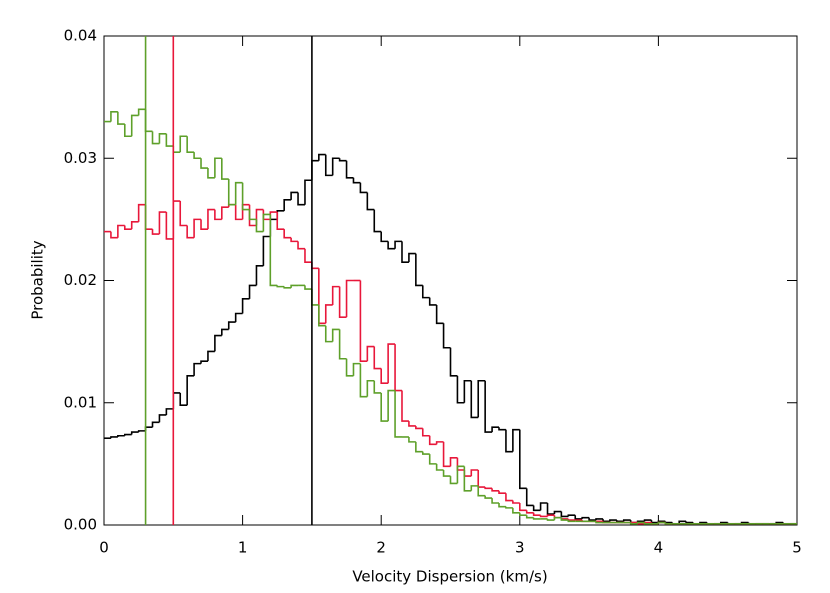  Describe the element at coordinates (243, 548) in the screenshot. I see `x-tick-label: 1` at that location.